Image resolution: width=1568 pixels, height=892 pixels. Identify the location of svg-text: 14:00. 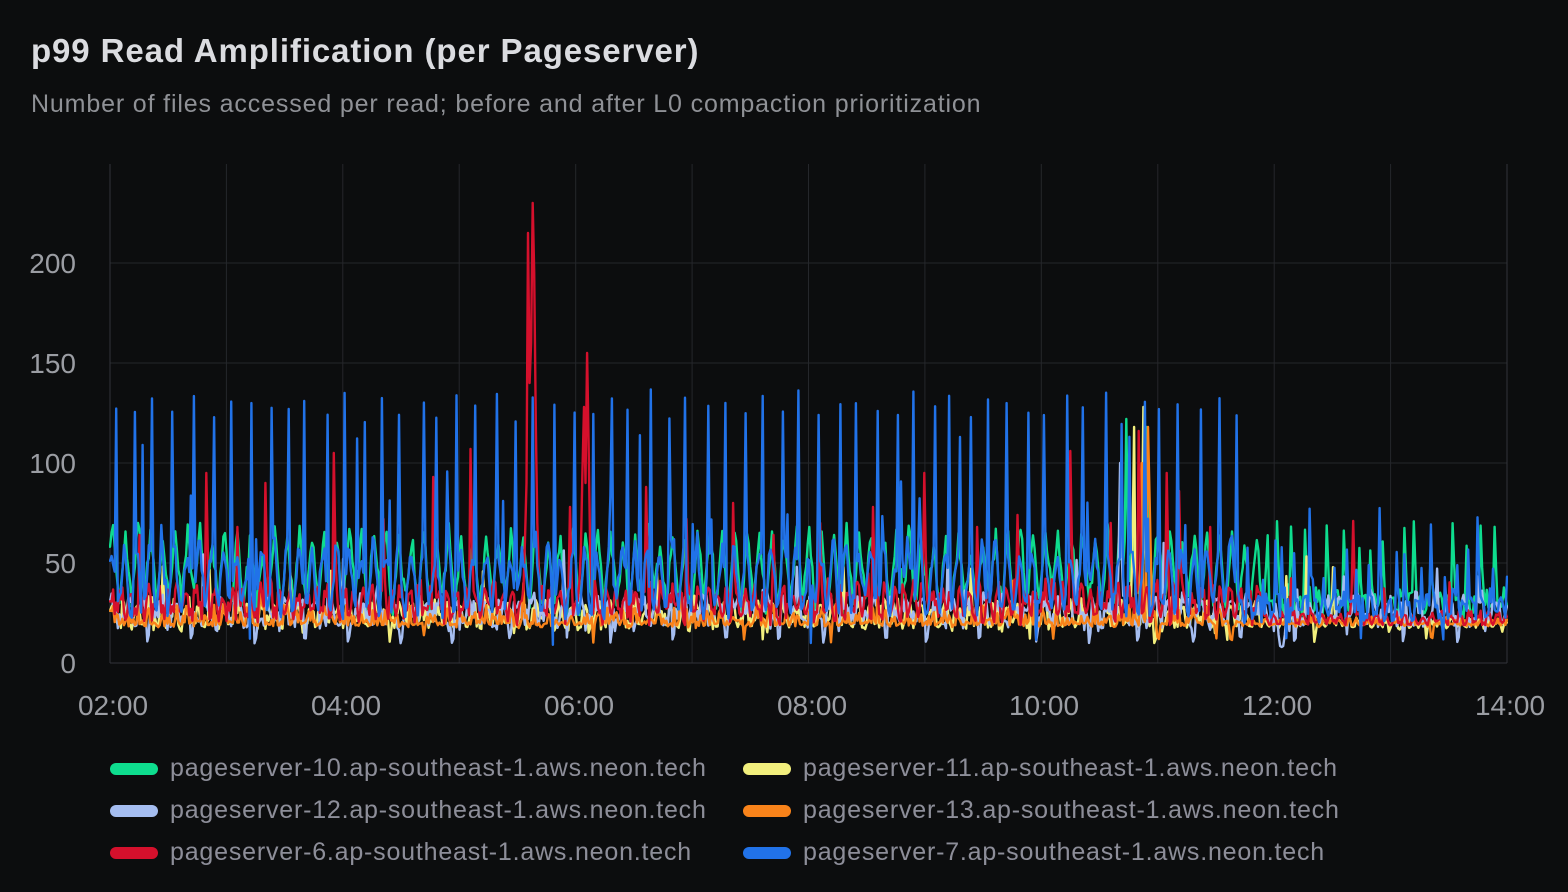
(1510, 705).